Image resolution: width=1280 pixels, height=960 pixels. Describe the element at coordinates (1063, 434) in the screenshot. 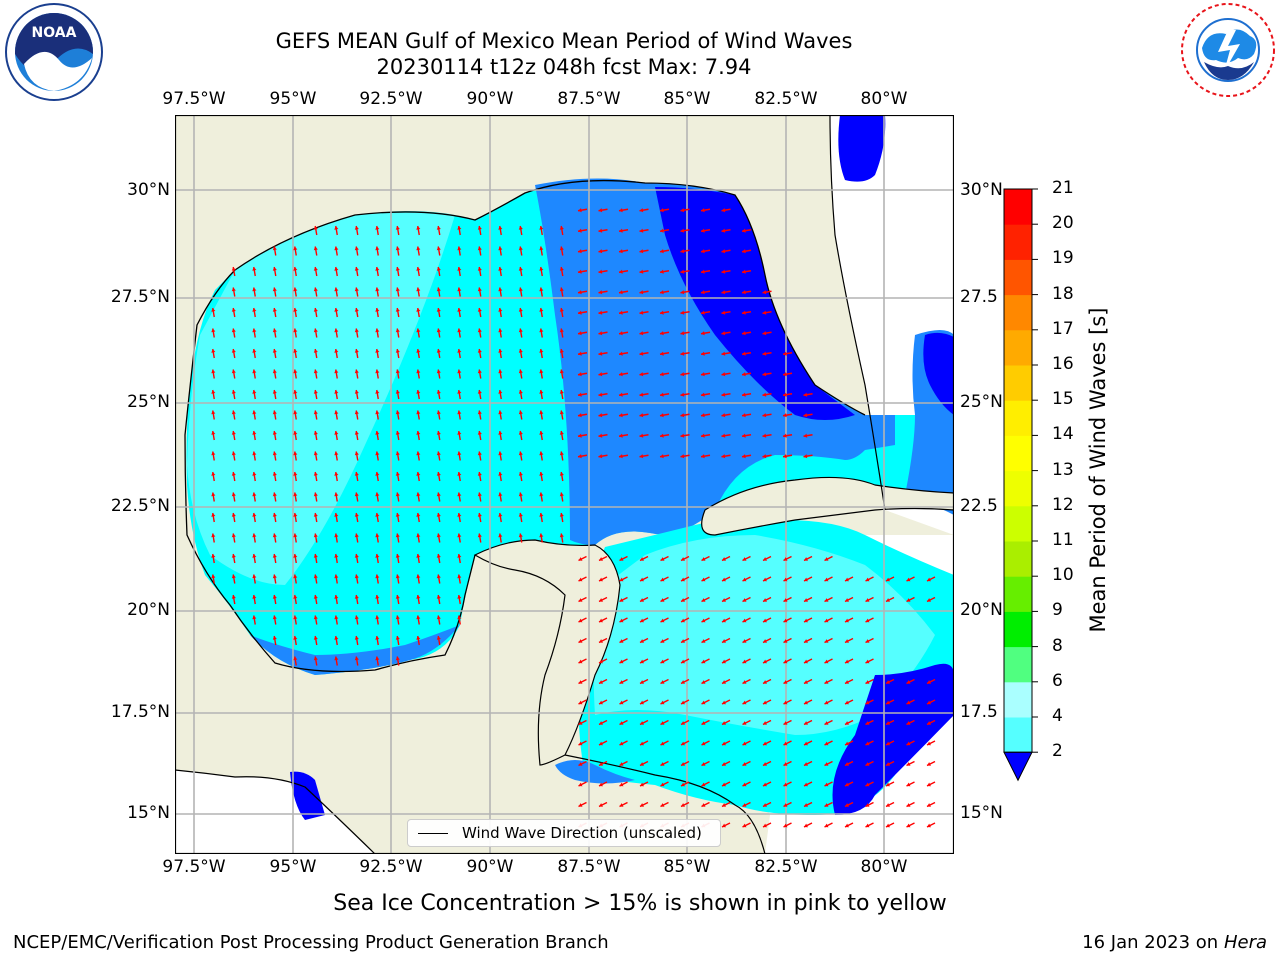

I see `colorbar-tick-label: 14` at that location.